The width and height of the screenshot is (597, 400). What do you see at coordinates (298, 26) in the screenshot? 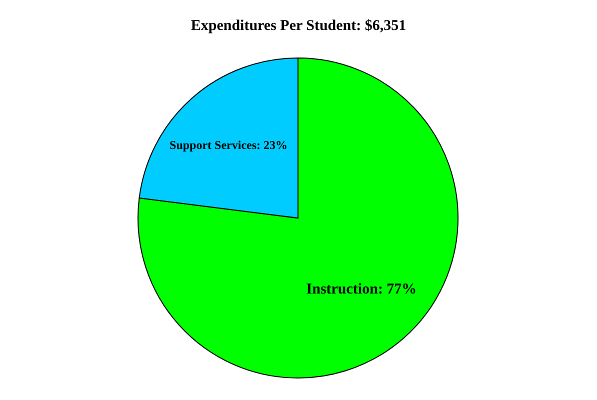
I see `chart-title: Expenditures Per Student: $6,351` at bounding box center [298, 26].